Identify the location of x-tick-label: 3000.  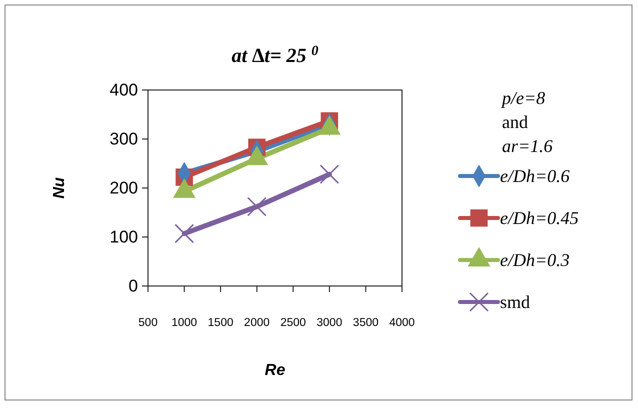
(329, 323).